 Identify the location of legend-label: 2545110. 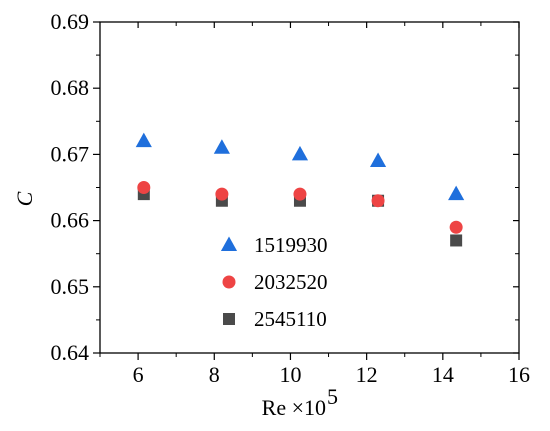
(290, 319).